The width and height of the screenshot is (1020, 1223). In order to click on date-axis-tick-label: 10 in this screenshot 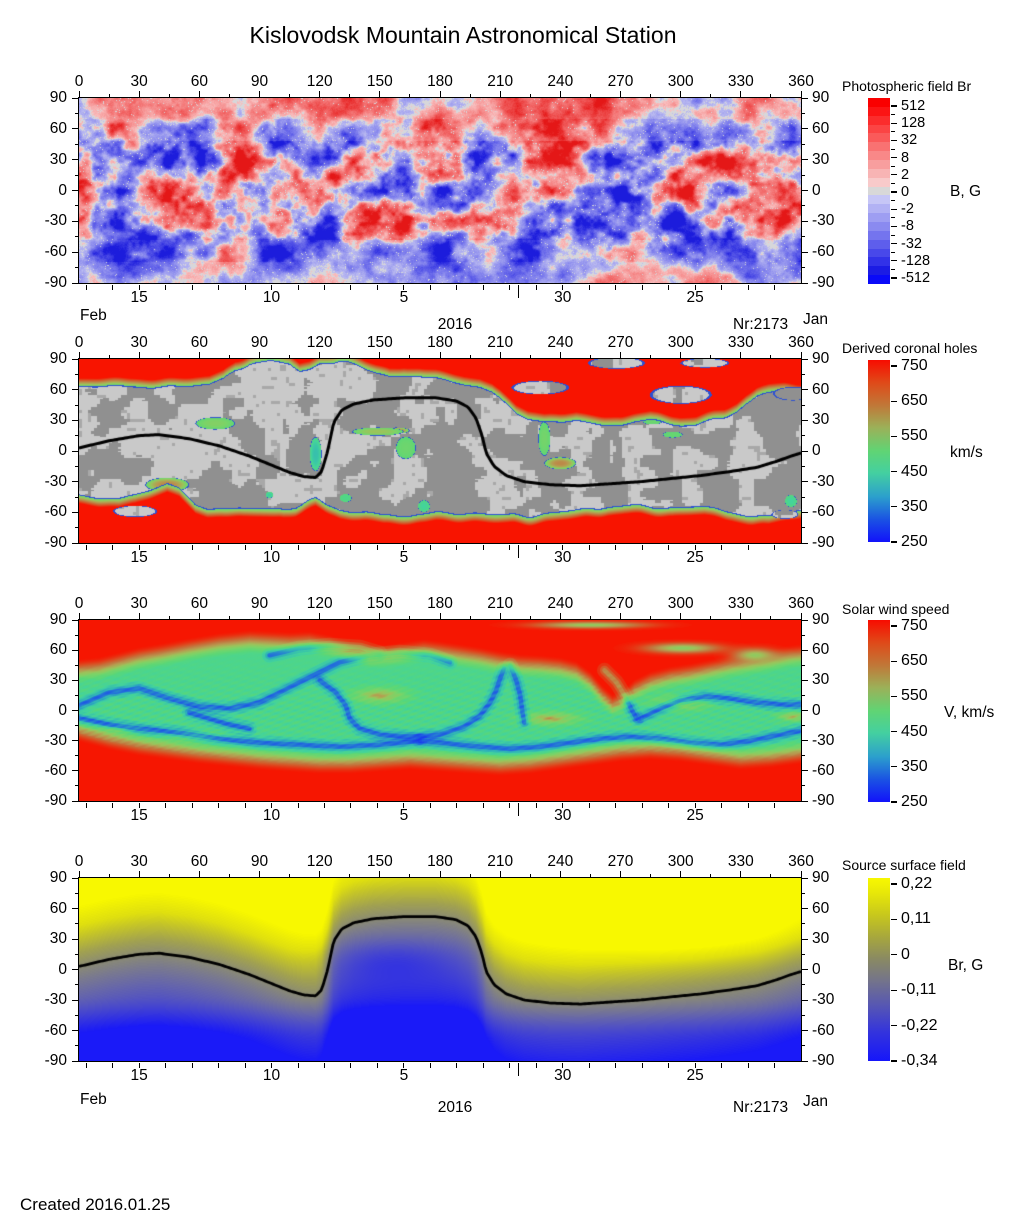, I will do `click(271, 815)`.